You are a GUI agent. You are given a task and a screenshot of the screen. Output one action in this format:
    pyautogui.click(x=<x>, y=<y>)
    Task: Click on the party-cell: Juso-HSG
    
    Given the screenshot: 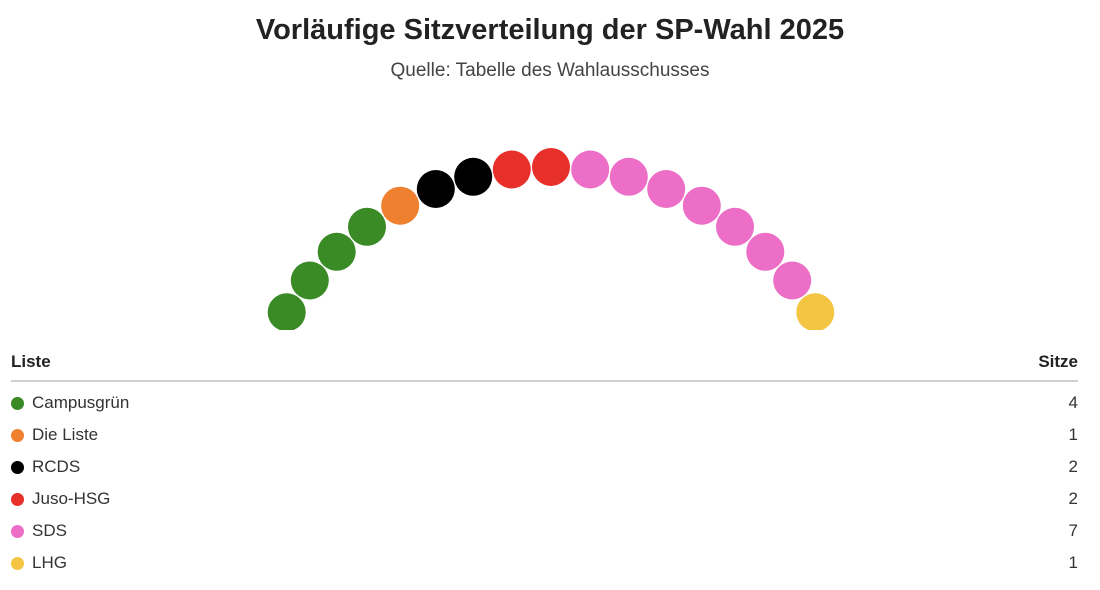 What is the action you would take?
    pyautogui.click(x=60, y=499)
    